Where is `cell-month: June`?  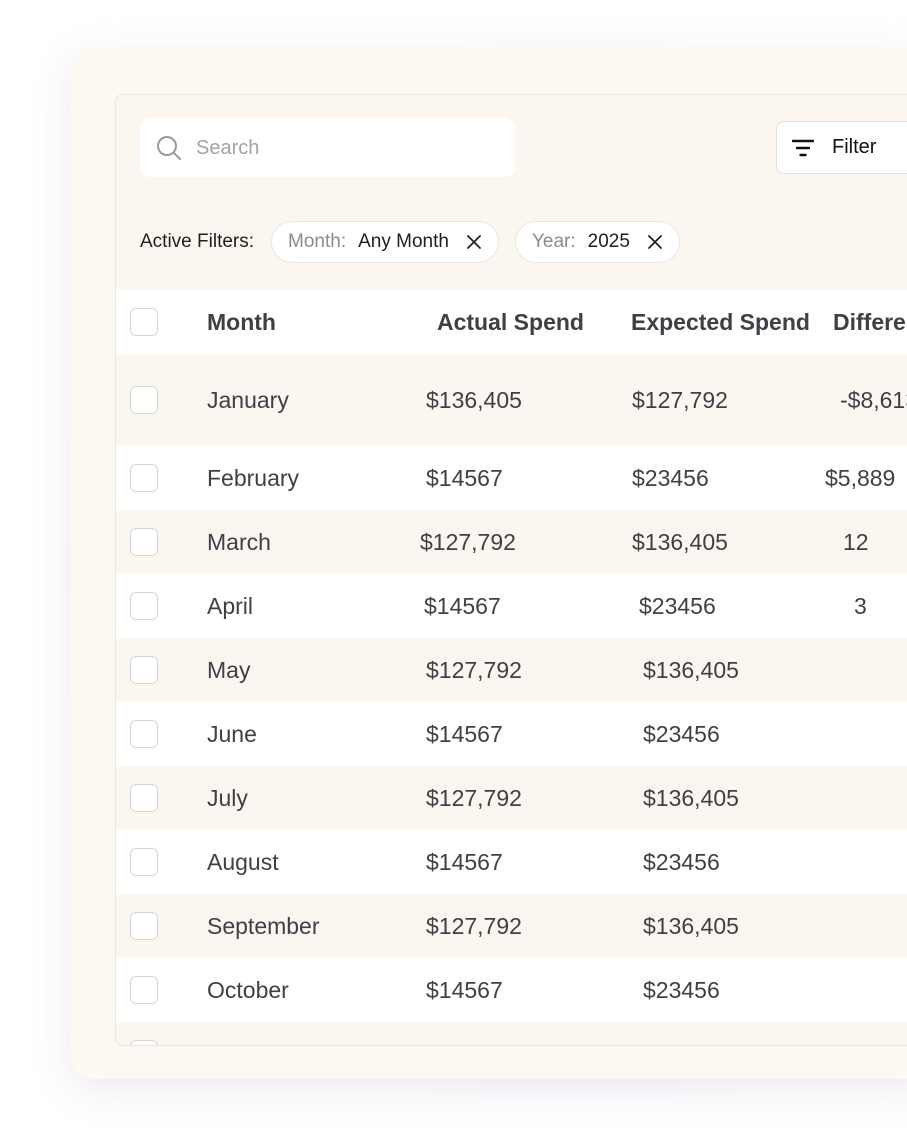 cell-month: June is located at coordinates (232, 733).